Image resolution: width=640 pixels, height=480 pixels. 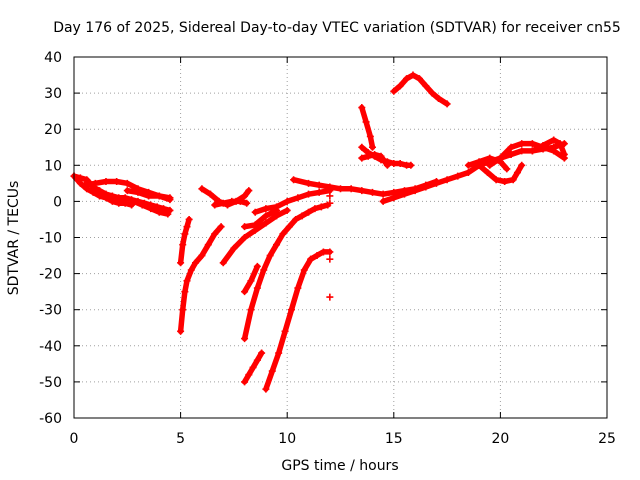 What do you see at coordinates (53, 130) in the screenshot?
I see `y-tick-label: 20` at bounding box center [53, 130].